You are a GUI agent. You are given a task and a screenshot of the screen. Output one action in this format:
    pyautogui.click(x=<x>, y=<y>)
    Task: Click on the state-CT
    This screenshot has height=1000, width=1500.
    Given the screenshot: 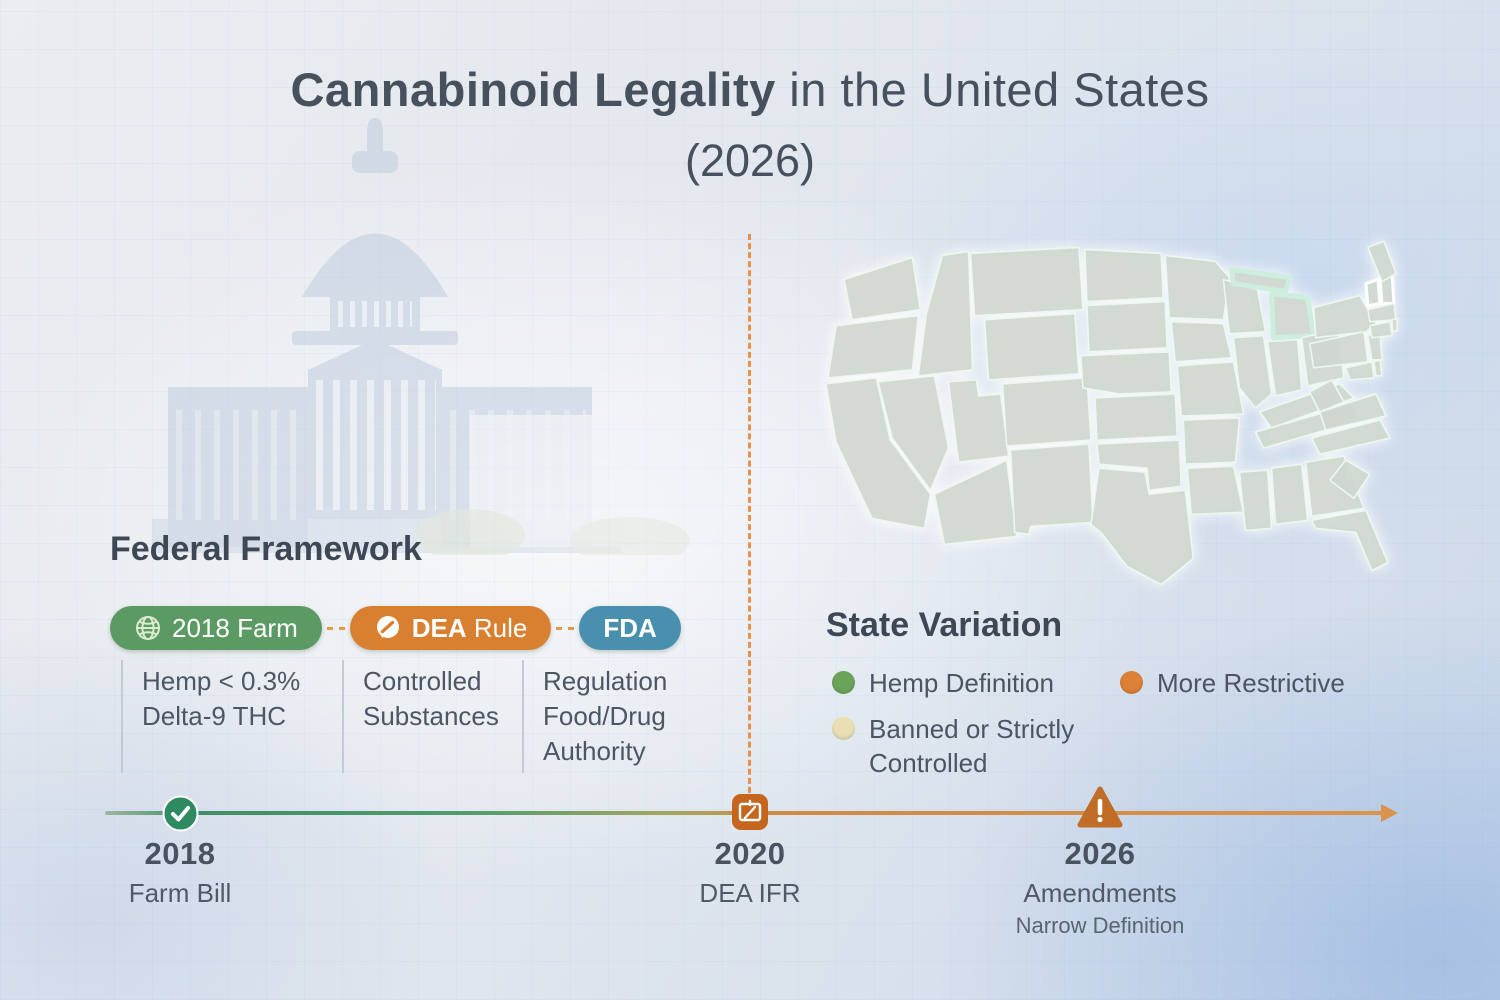 What is the action you would take?
    pyautogui.click(x=1381, y=329)
    